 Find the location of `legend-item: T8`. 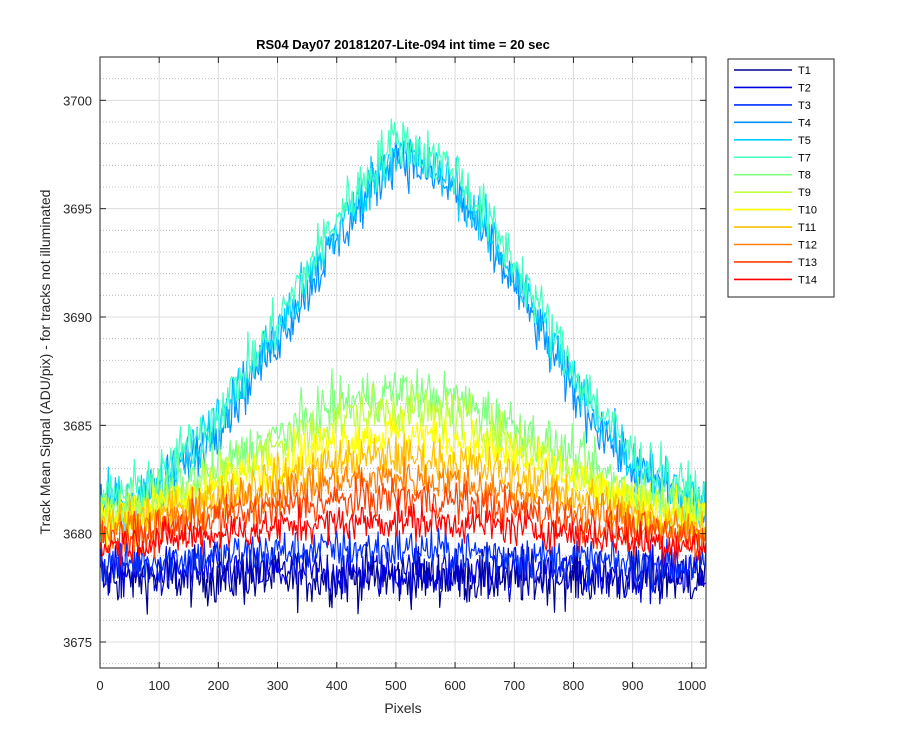

legend-item: T8 is located at coordinates (772, 176).